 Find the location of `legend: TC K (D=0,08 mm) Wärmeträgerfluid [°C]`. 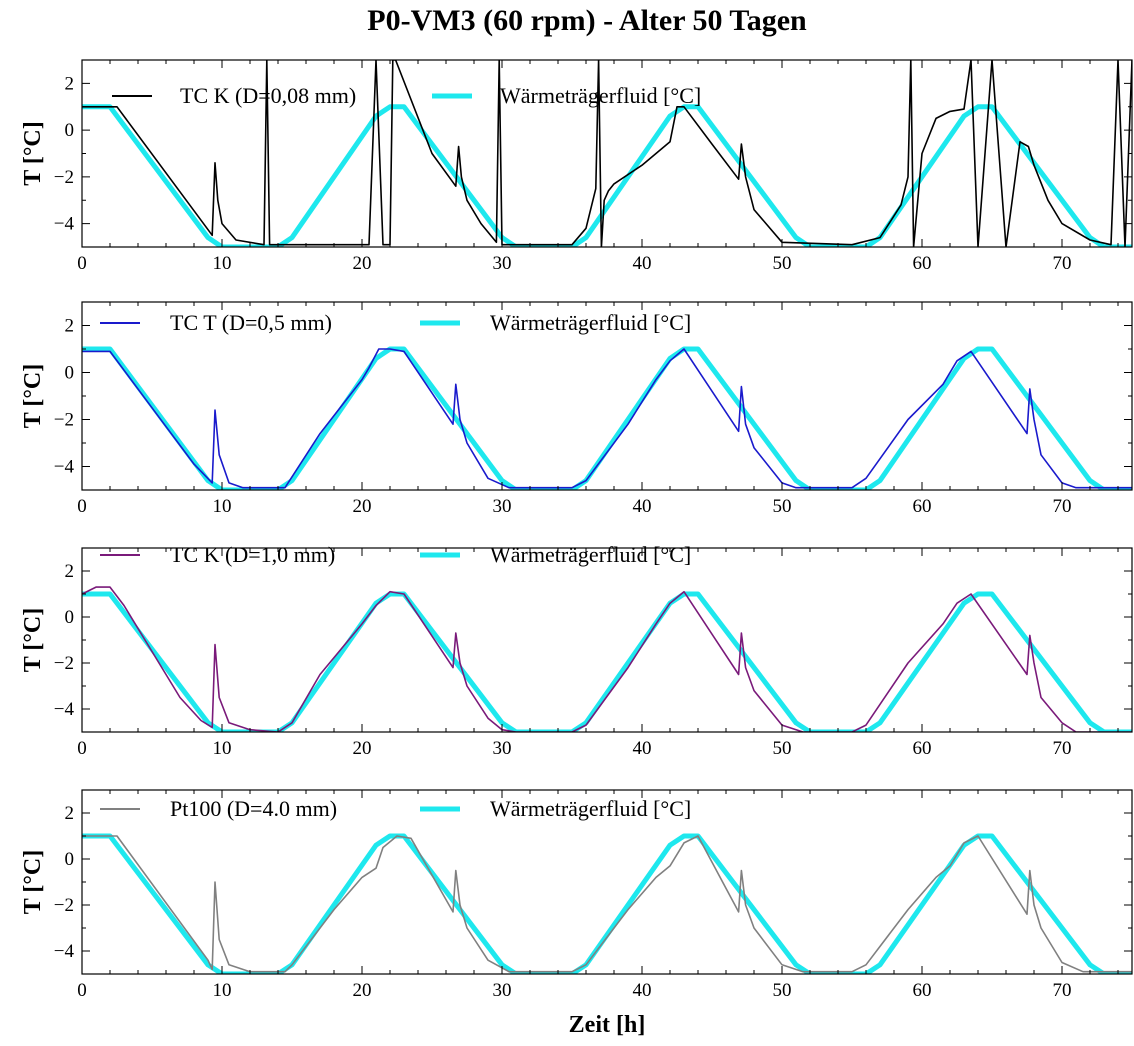

legend: TC K (D=0,08 mm) Wärmeträgerfluid [°C] is located at coordinates (406, 95).